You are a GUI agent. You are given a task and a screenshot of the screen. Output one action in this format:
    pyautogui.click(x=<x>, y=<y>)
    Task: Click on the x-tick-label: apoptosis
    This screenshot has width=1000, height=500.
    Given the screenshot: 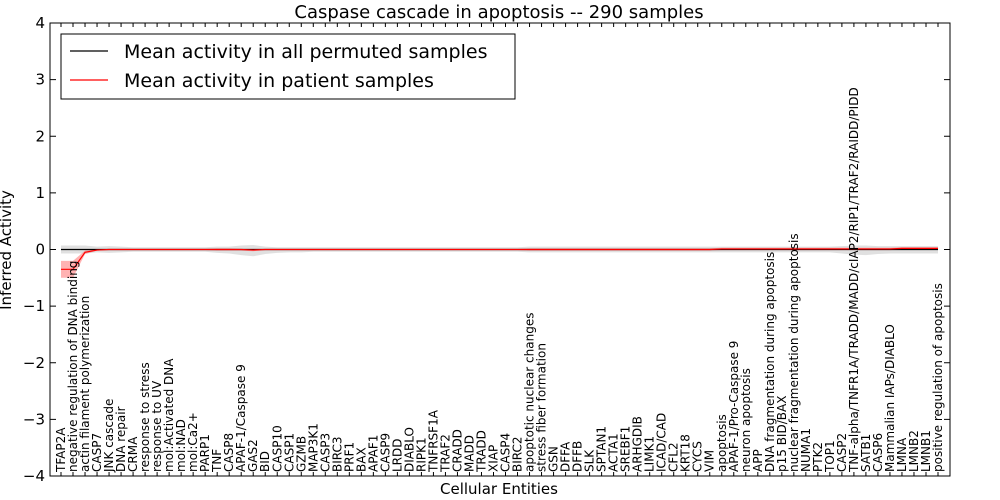 What is the action you would take?
    pyautogui.click(x=722, y=443)
    